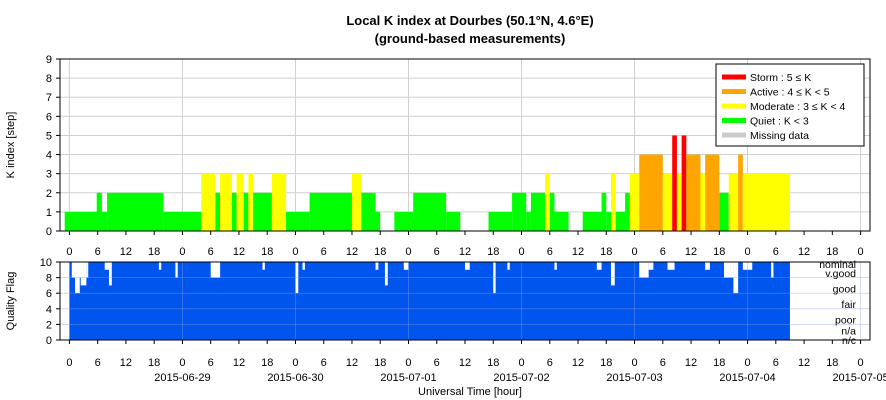  What do you see at coordinates (840, 274) in the screenshot?
I see `quality-level-label: v.good` at bounding box center [840, 274].